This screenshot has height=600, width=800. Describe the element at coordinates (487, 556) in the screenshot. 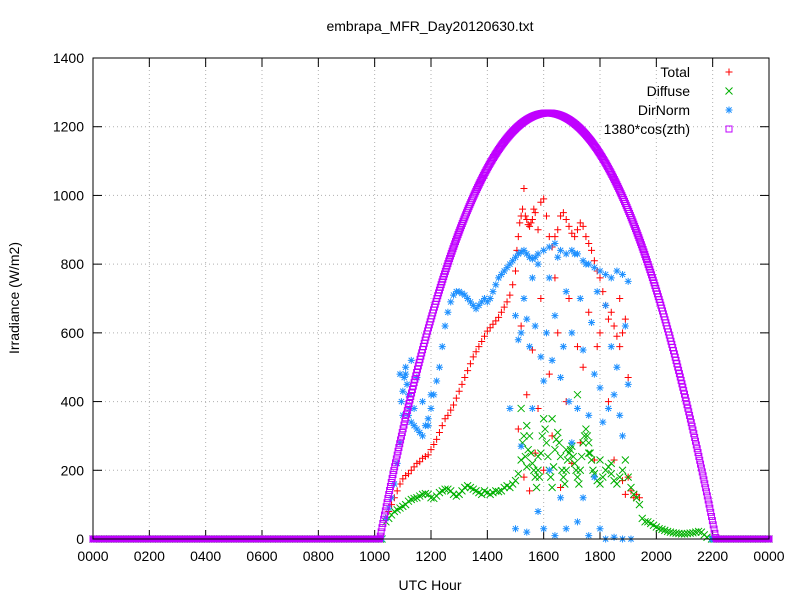

I see `x-tick-label: 1400` at that location.